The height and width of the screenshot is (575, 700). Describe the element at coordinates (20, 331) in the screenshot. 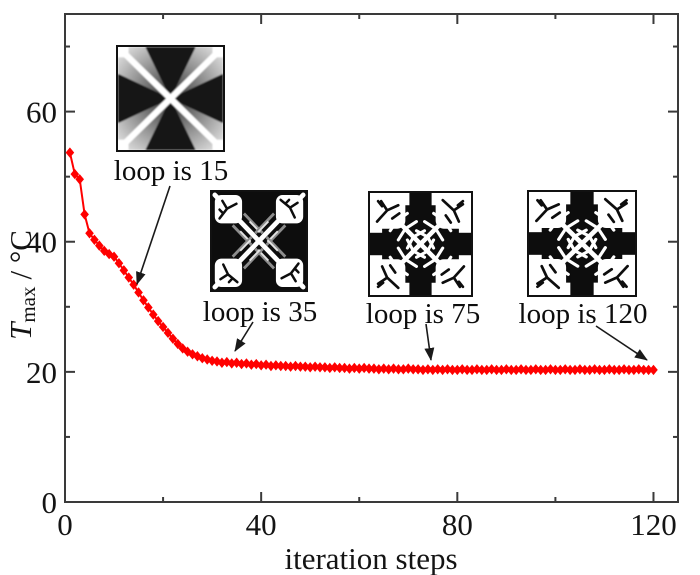

I see `y-axis-label-symbol: T` at that location.